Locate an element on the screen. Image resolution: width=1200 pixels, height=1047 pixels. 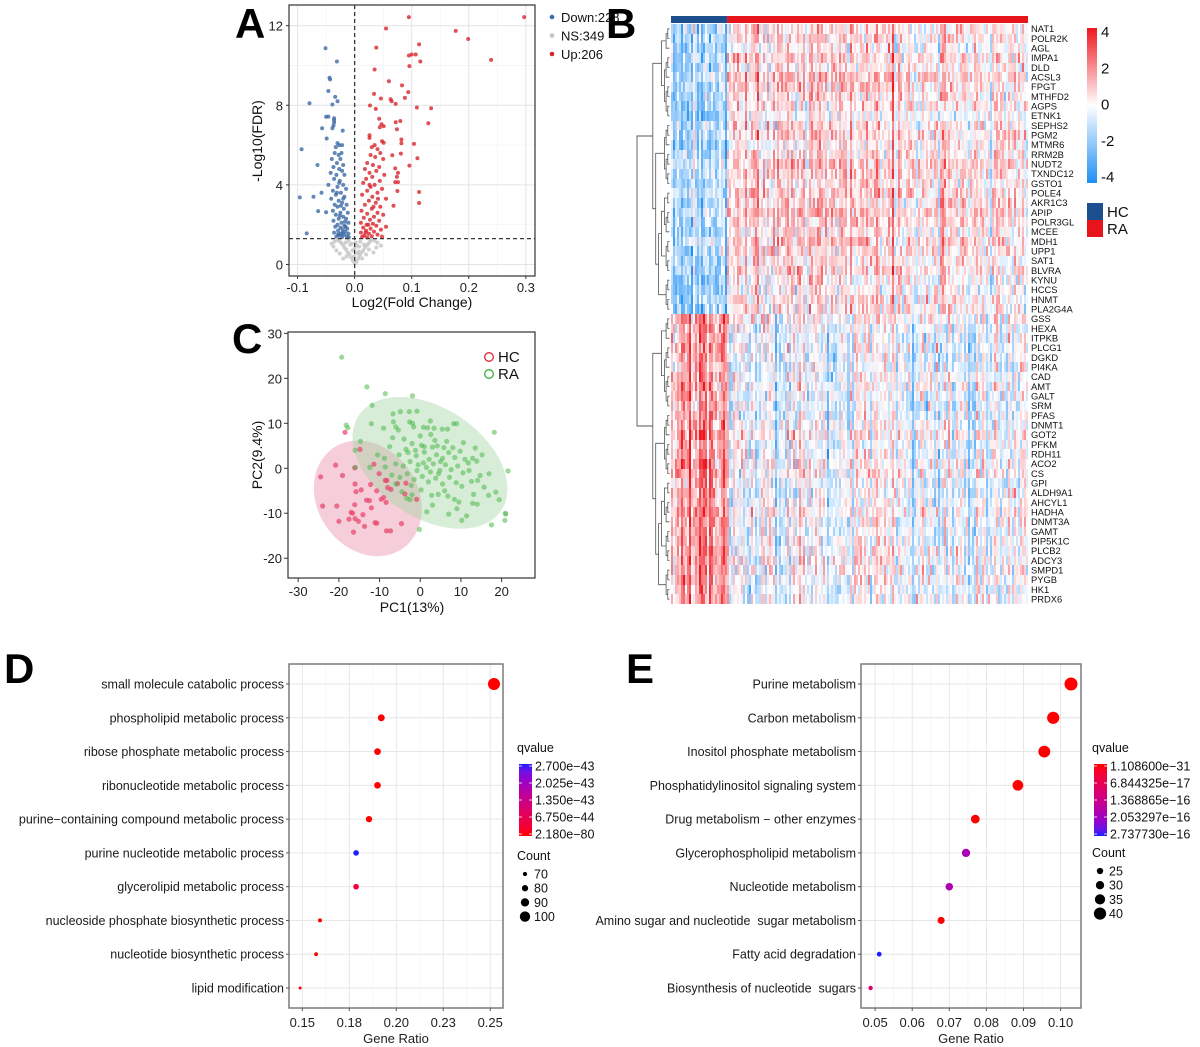
x-tick-label: 0.3 is located at coordinates (526, 287).